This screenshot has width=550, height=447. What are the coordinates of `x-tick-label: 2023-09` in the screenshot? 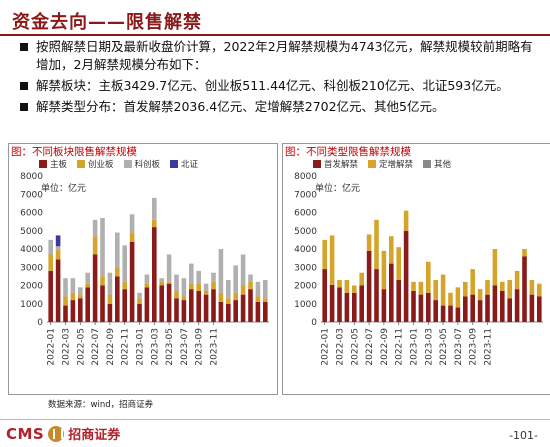 It's located at (474, 347).